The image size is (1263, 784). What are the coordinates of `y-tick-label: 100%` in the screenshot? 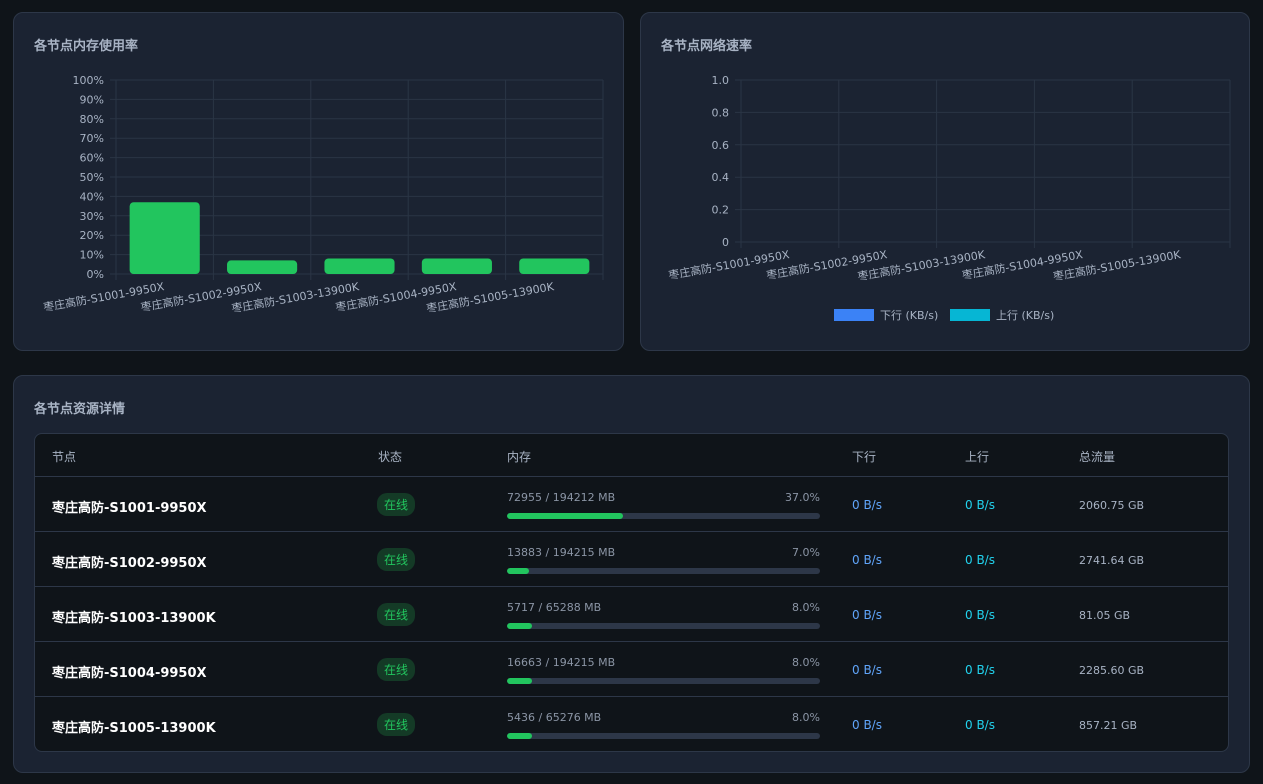 It's located at (88, 80).